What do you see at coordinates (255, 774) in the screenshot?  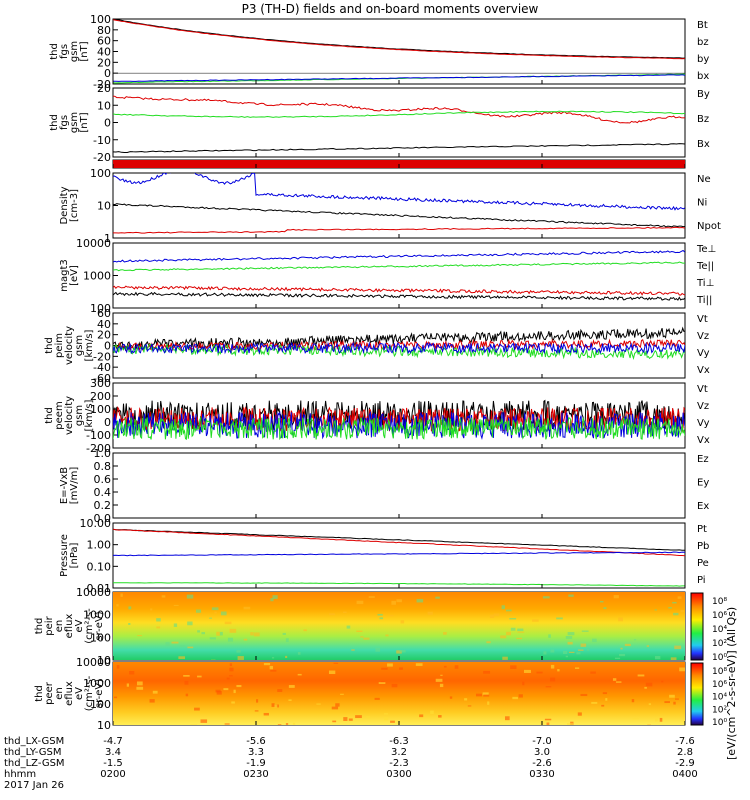 I see `x-axis-value: 0230` at bounding box center [255, 774].